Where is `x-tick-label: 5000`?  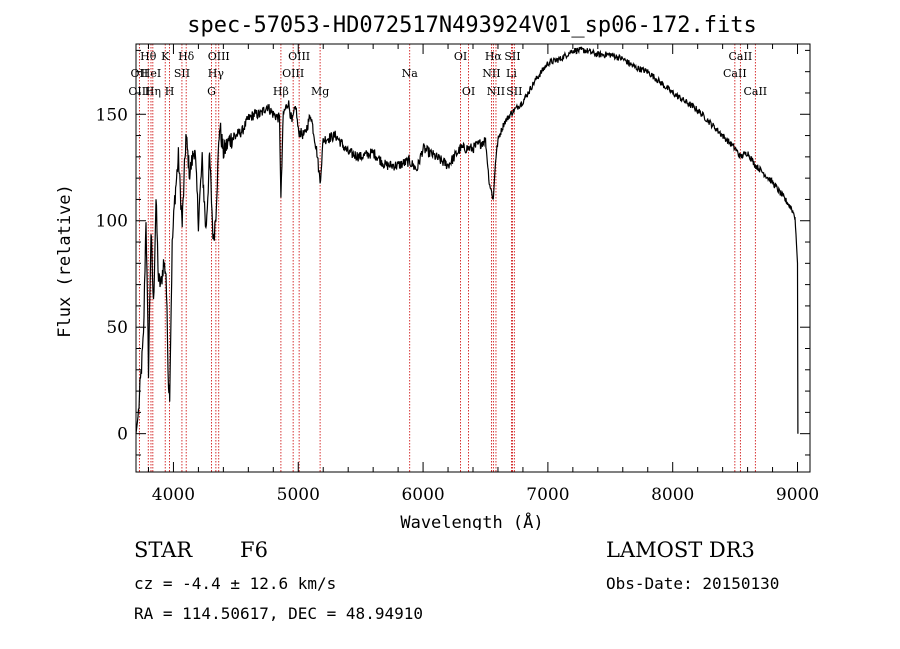
x-tick-label: 5000 is located at coordinates (298, 495).